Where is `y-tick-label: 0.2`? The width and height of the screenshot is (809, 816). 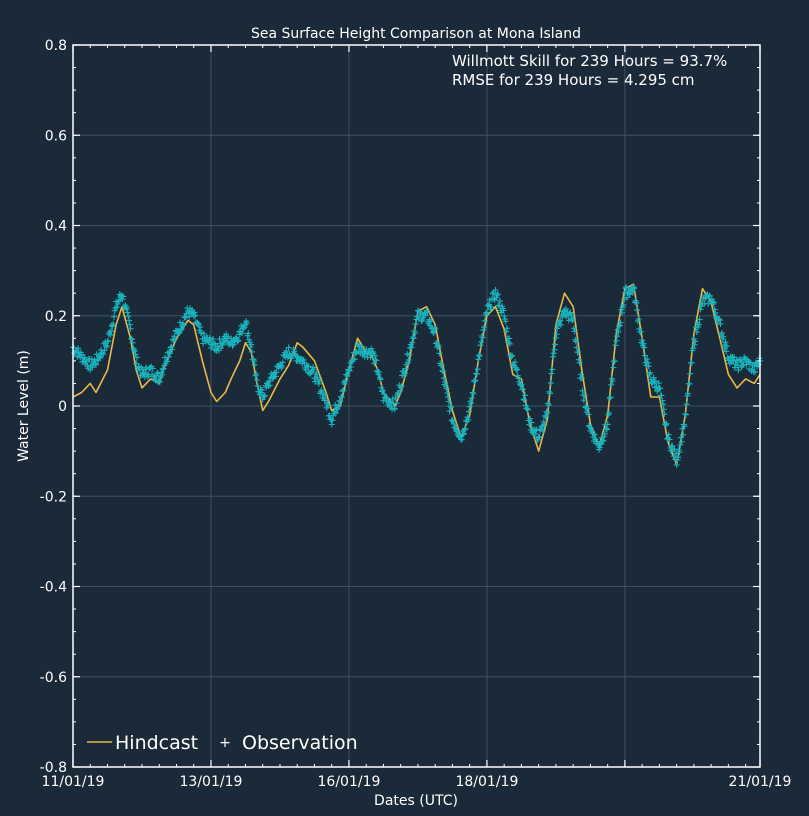
y-tick-label: 0.2 is located at coordinates (56, 317).